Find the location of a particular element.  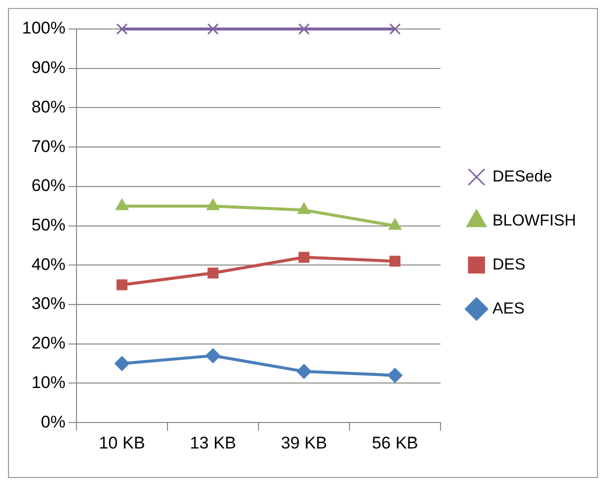

y-tick-label: 0% is located at coordinates (53, 422).